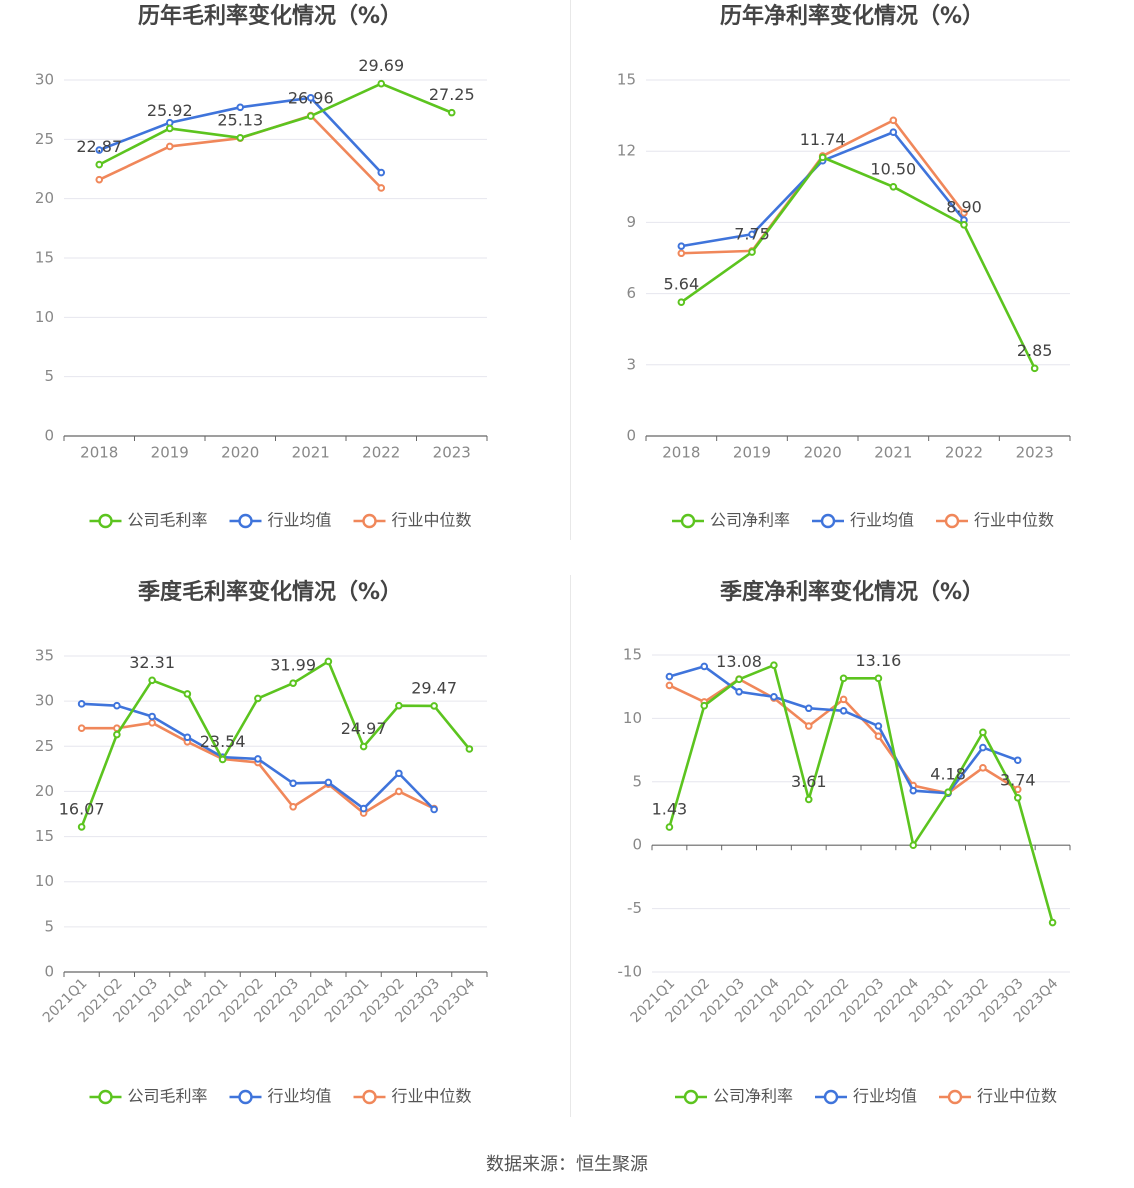 The width and height of the screenshot is (1134, 1188). I want to click on legend-item-company: 公司毛利率, so click(148, 520).